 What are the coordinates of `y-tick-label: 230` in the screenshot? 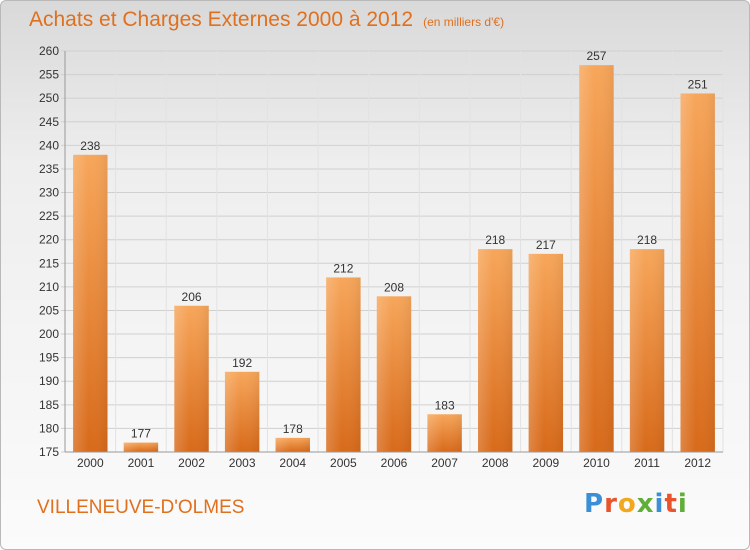 It's located at (49, 193).